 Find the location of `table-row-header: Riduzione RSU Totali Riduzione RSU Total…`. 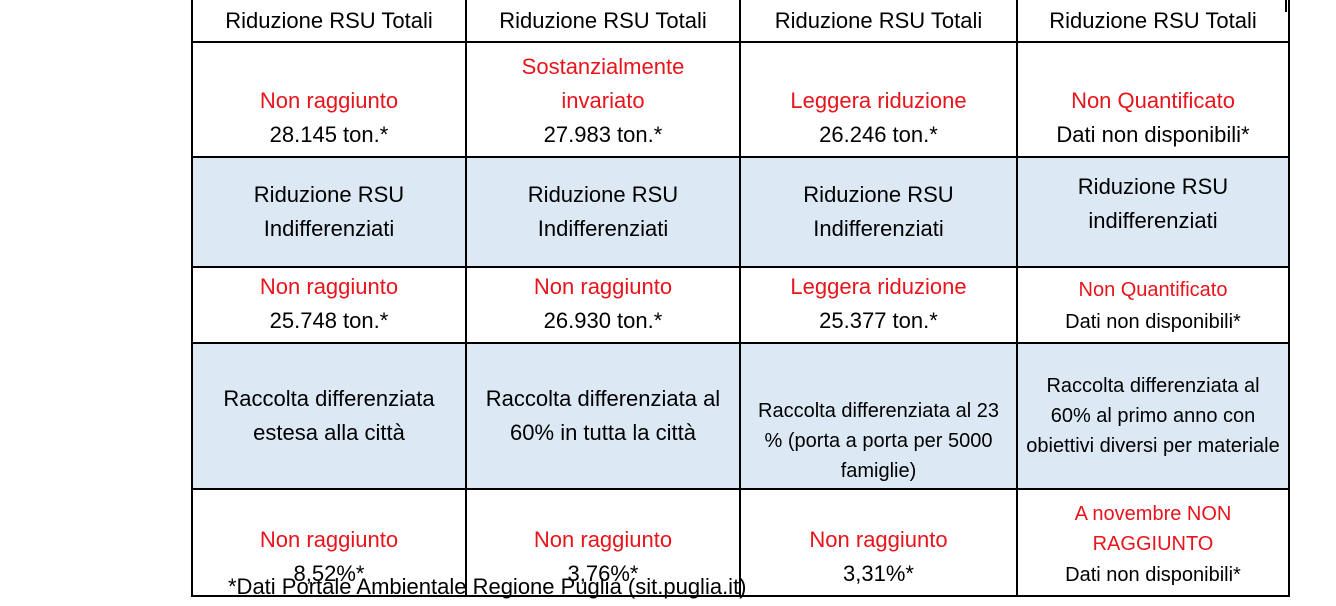

table-row-header: Riduzione RSU Totali Riduzione RSU Total… is located at coordinates (740, 21).